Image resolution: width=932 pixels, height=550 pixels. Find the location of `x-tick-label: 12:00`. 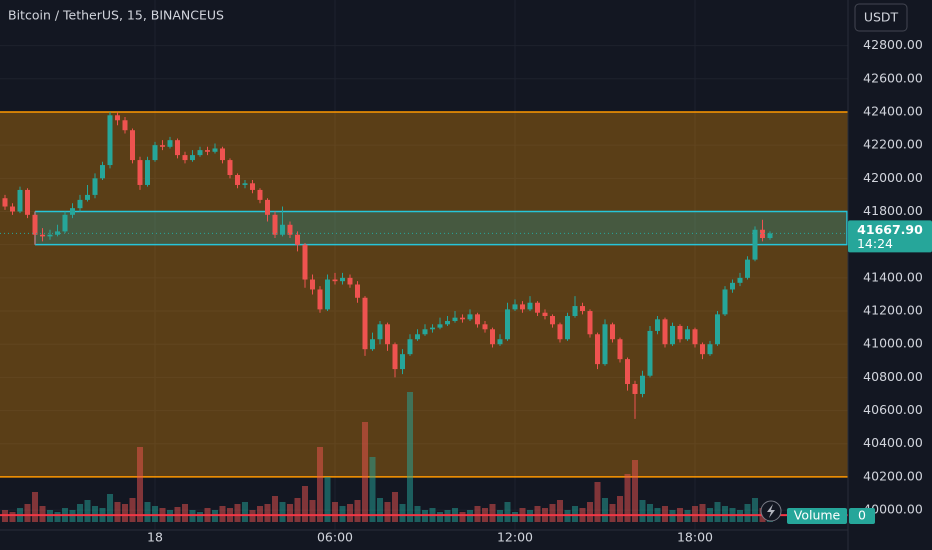

x-tick-label: 12:00 is located at coordinates (515, 537).